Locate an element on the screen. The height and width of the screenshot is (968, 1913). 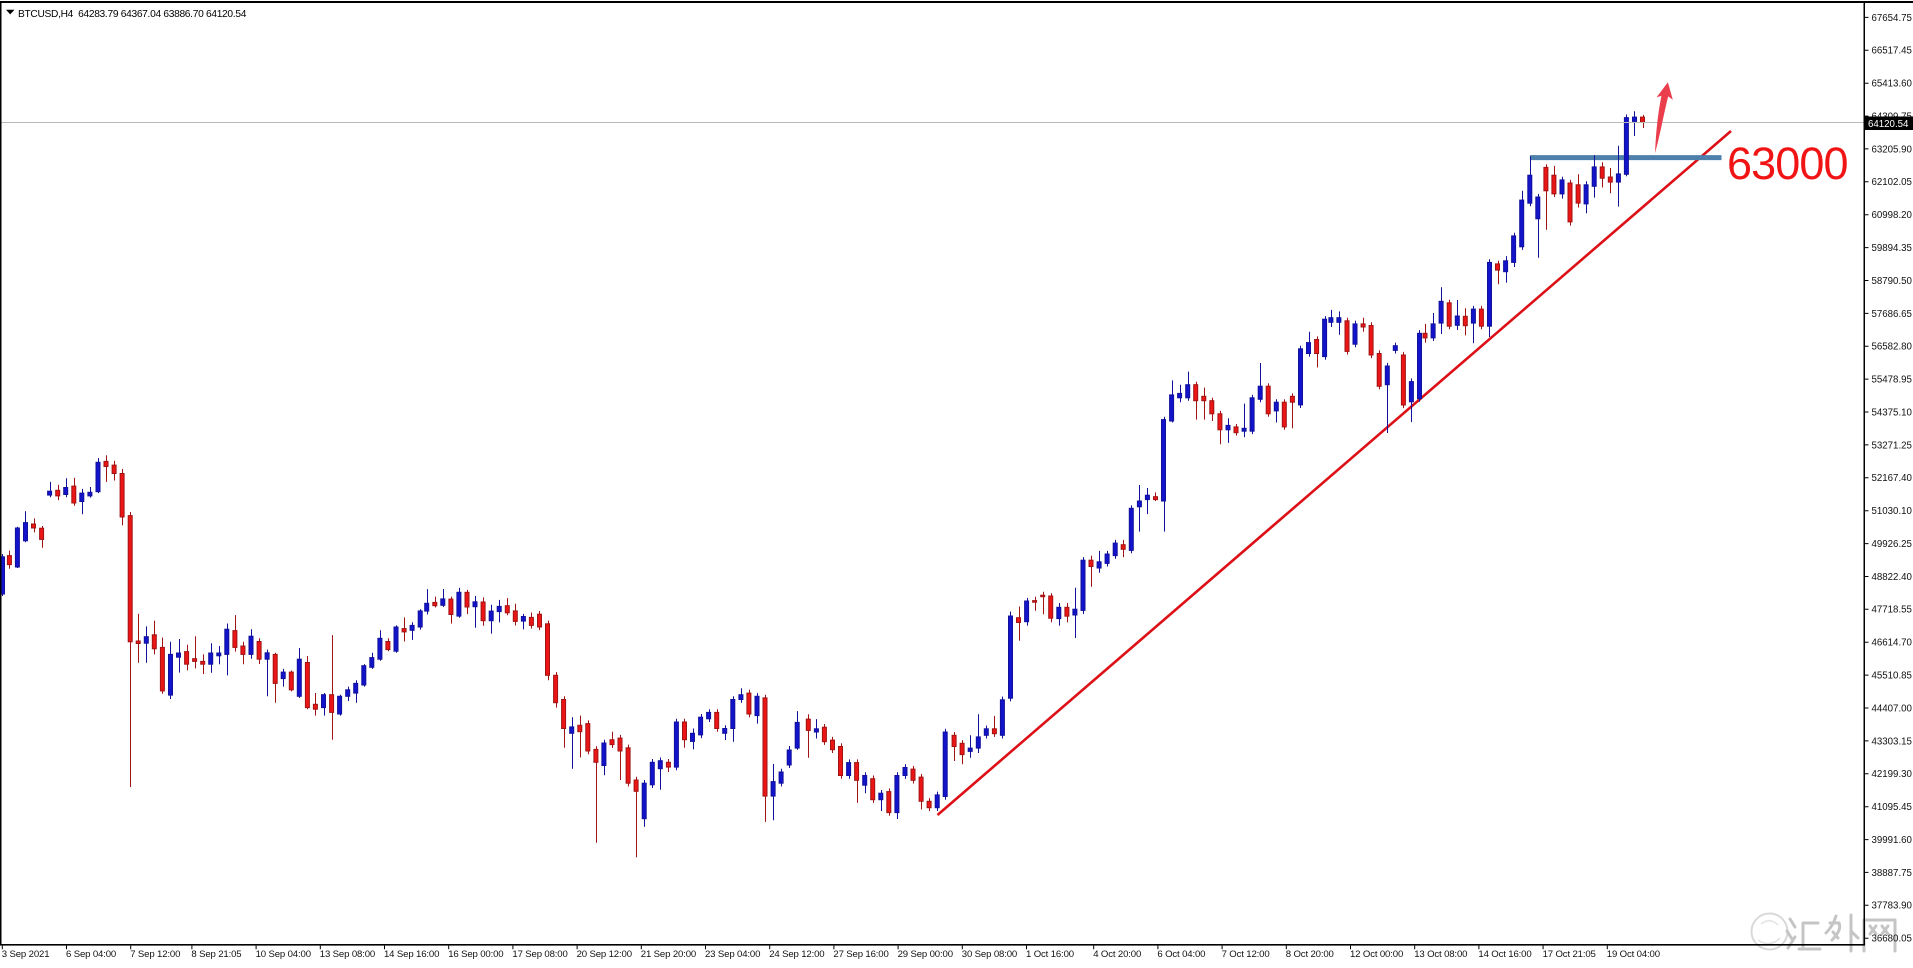
svg-text: 55478.95 is located at coordinates (1892, 380).